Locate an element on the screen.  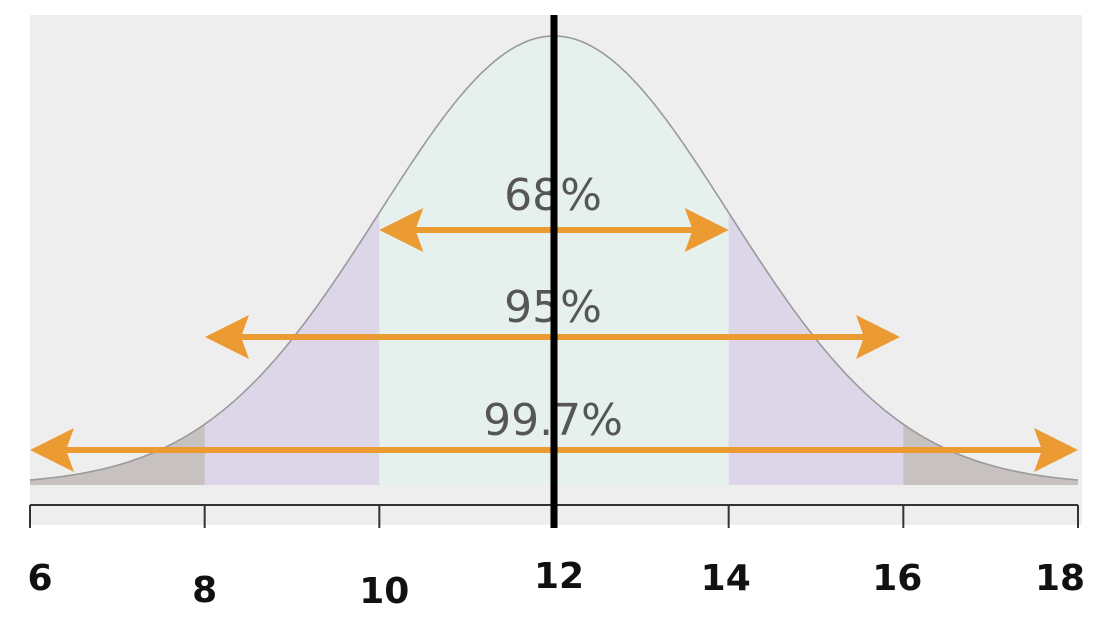
tick-label-18: 18 is located at coordinates (1060, 578).